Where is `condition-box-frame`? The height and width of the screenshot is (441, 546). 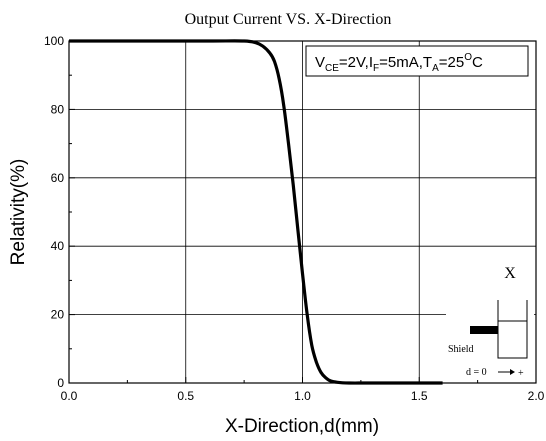
condition-box-frame is located at coordinates (417, 61).